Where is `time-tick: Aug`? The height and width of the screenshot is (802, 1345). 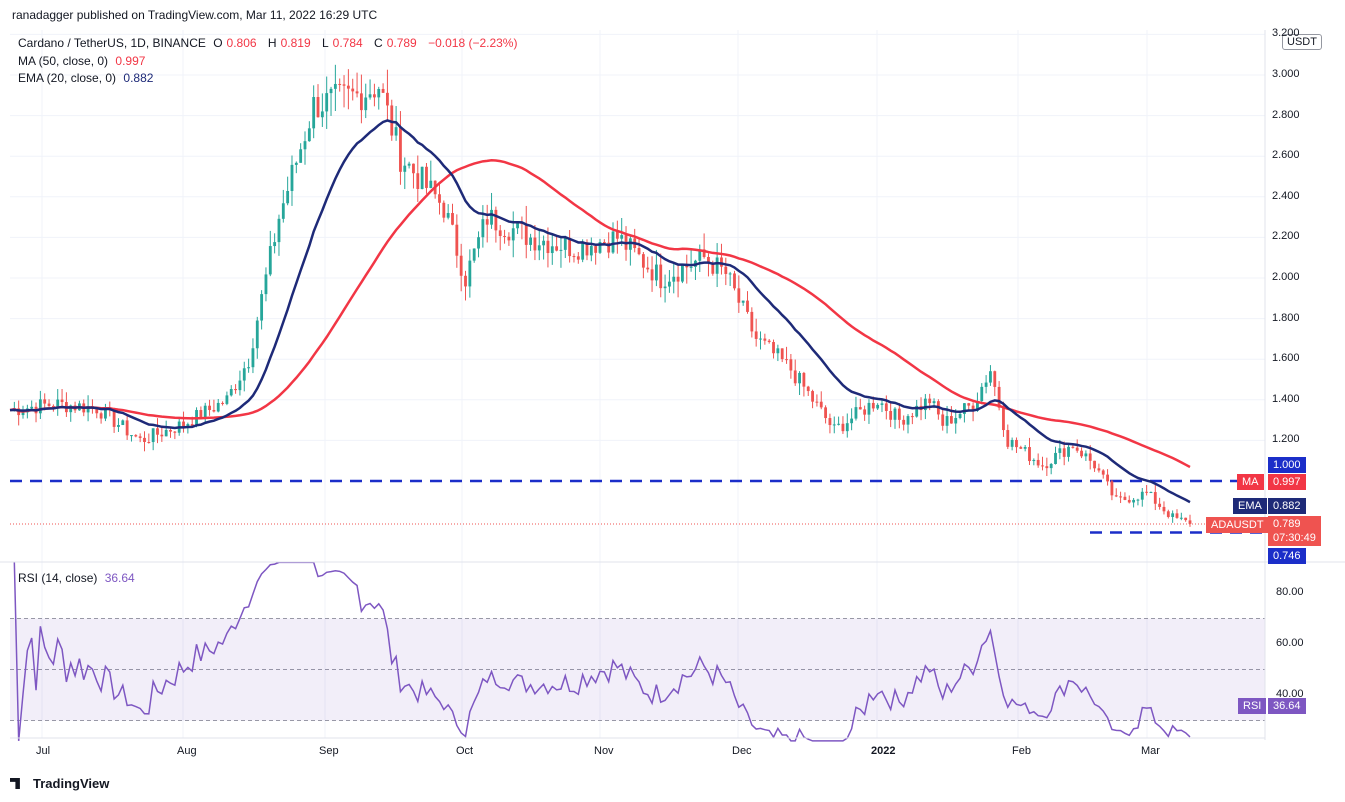 time-tick: Aug is located at coordinates (187, 751).